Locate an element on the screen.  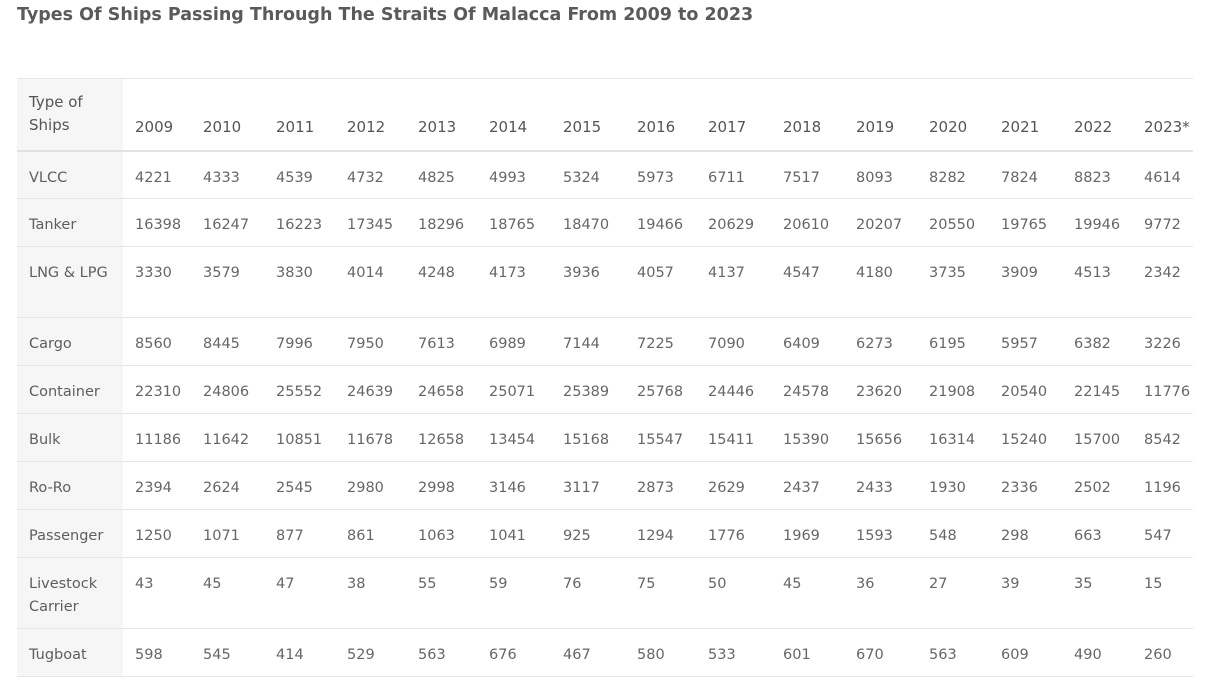
table-cell: 3146 is located at coordinates (507, 488).